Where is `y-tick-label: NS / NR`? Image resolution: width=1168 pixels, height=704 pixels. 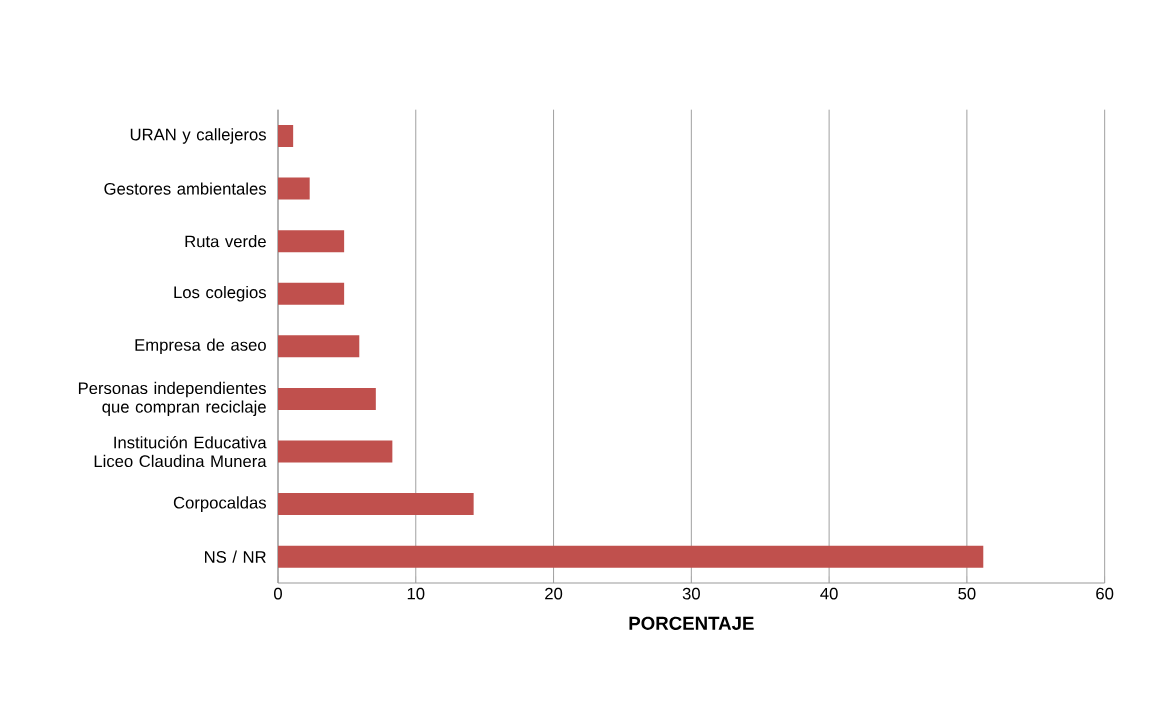 y-tick-label: NS / NR is located at coordinates (235, 556).